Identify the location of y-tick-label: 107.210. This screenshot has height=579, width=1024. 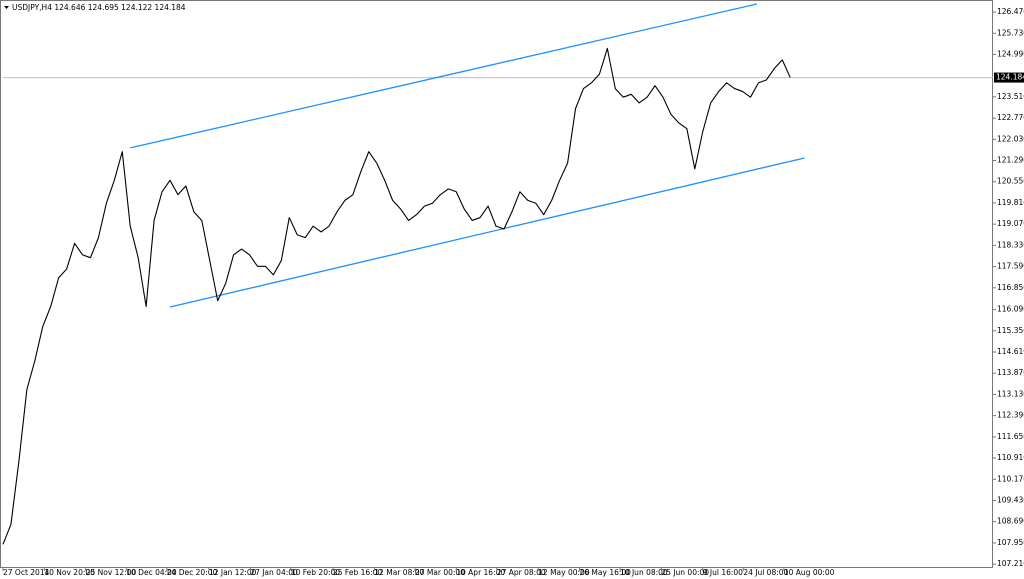
(1010, 563).